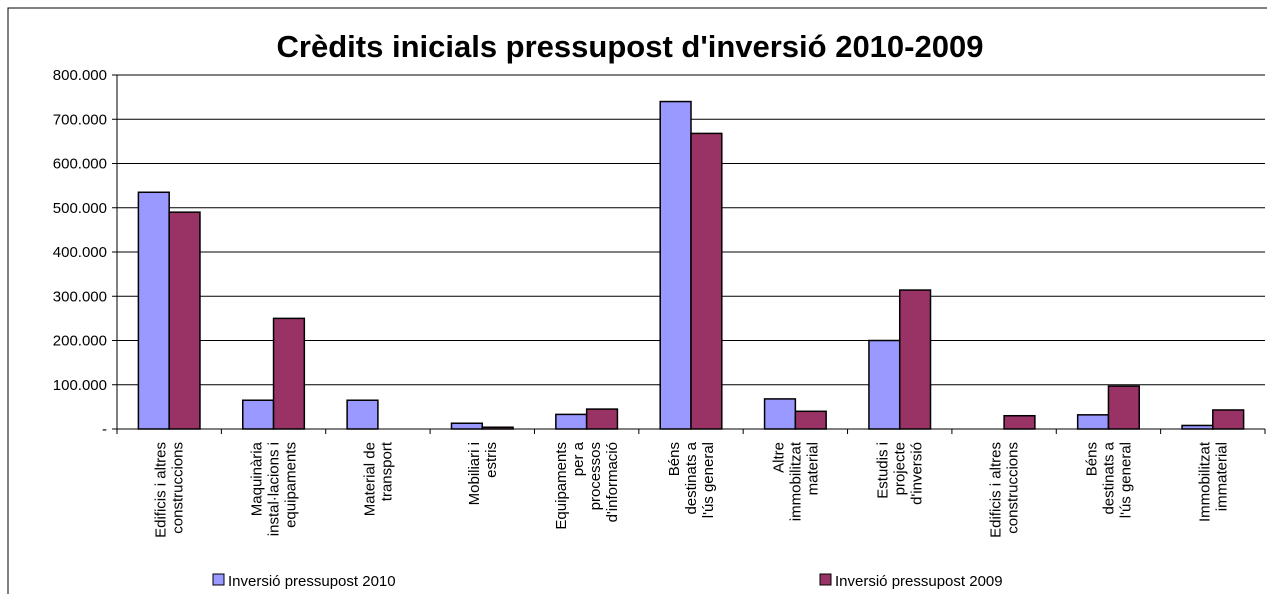  I want to click on y-tick-label: 300.000, so click(80, 296).